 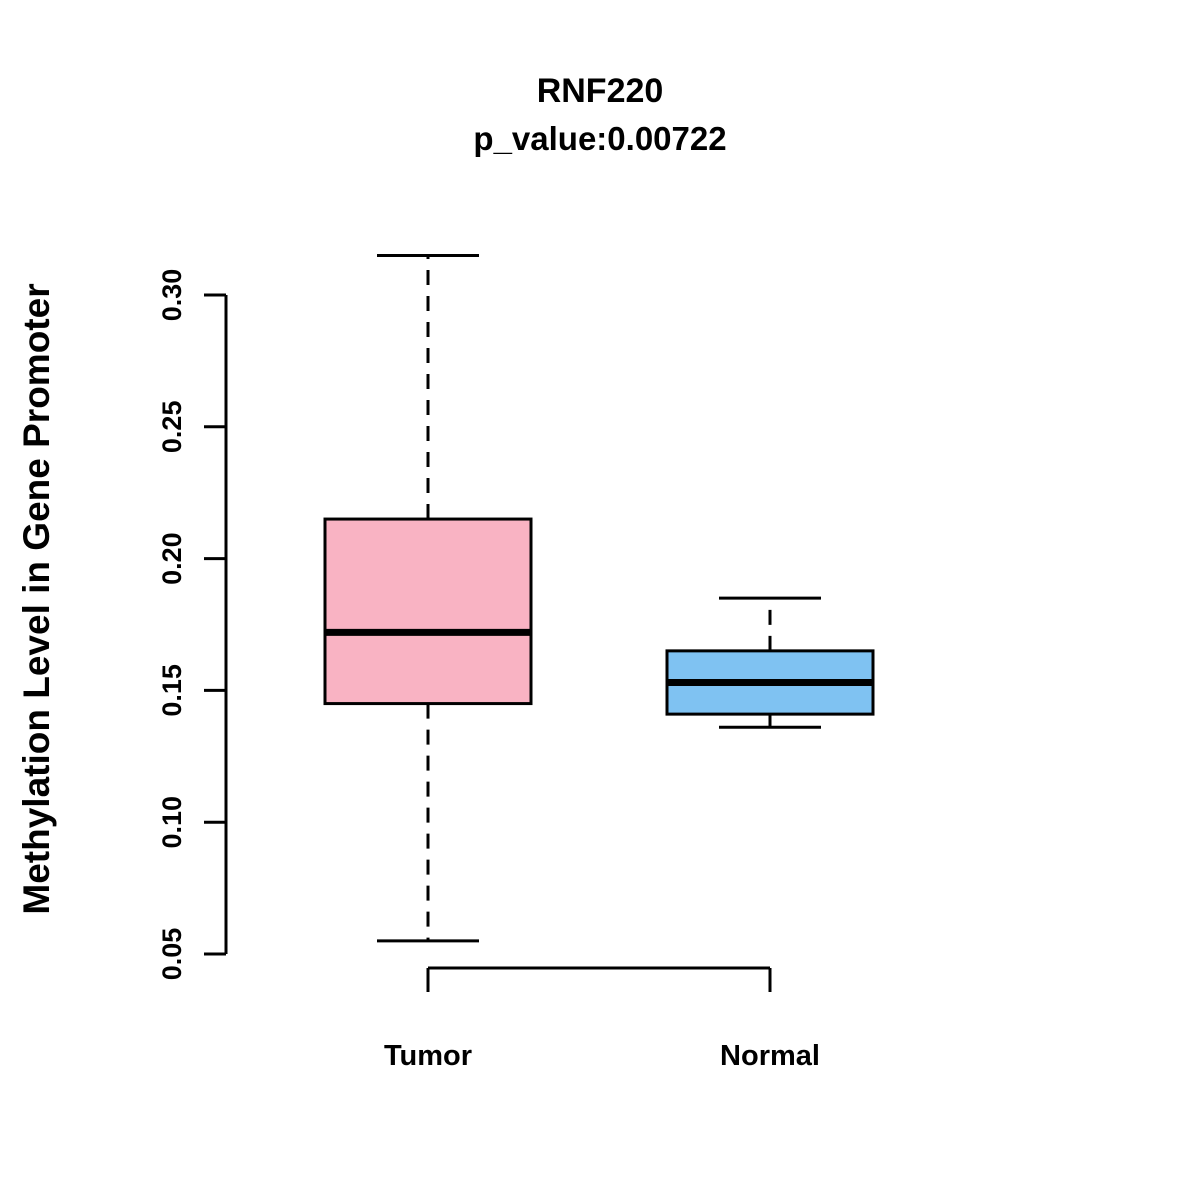 I want to click on y-tick-label: 0.10, so click(x=172, y=822).